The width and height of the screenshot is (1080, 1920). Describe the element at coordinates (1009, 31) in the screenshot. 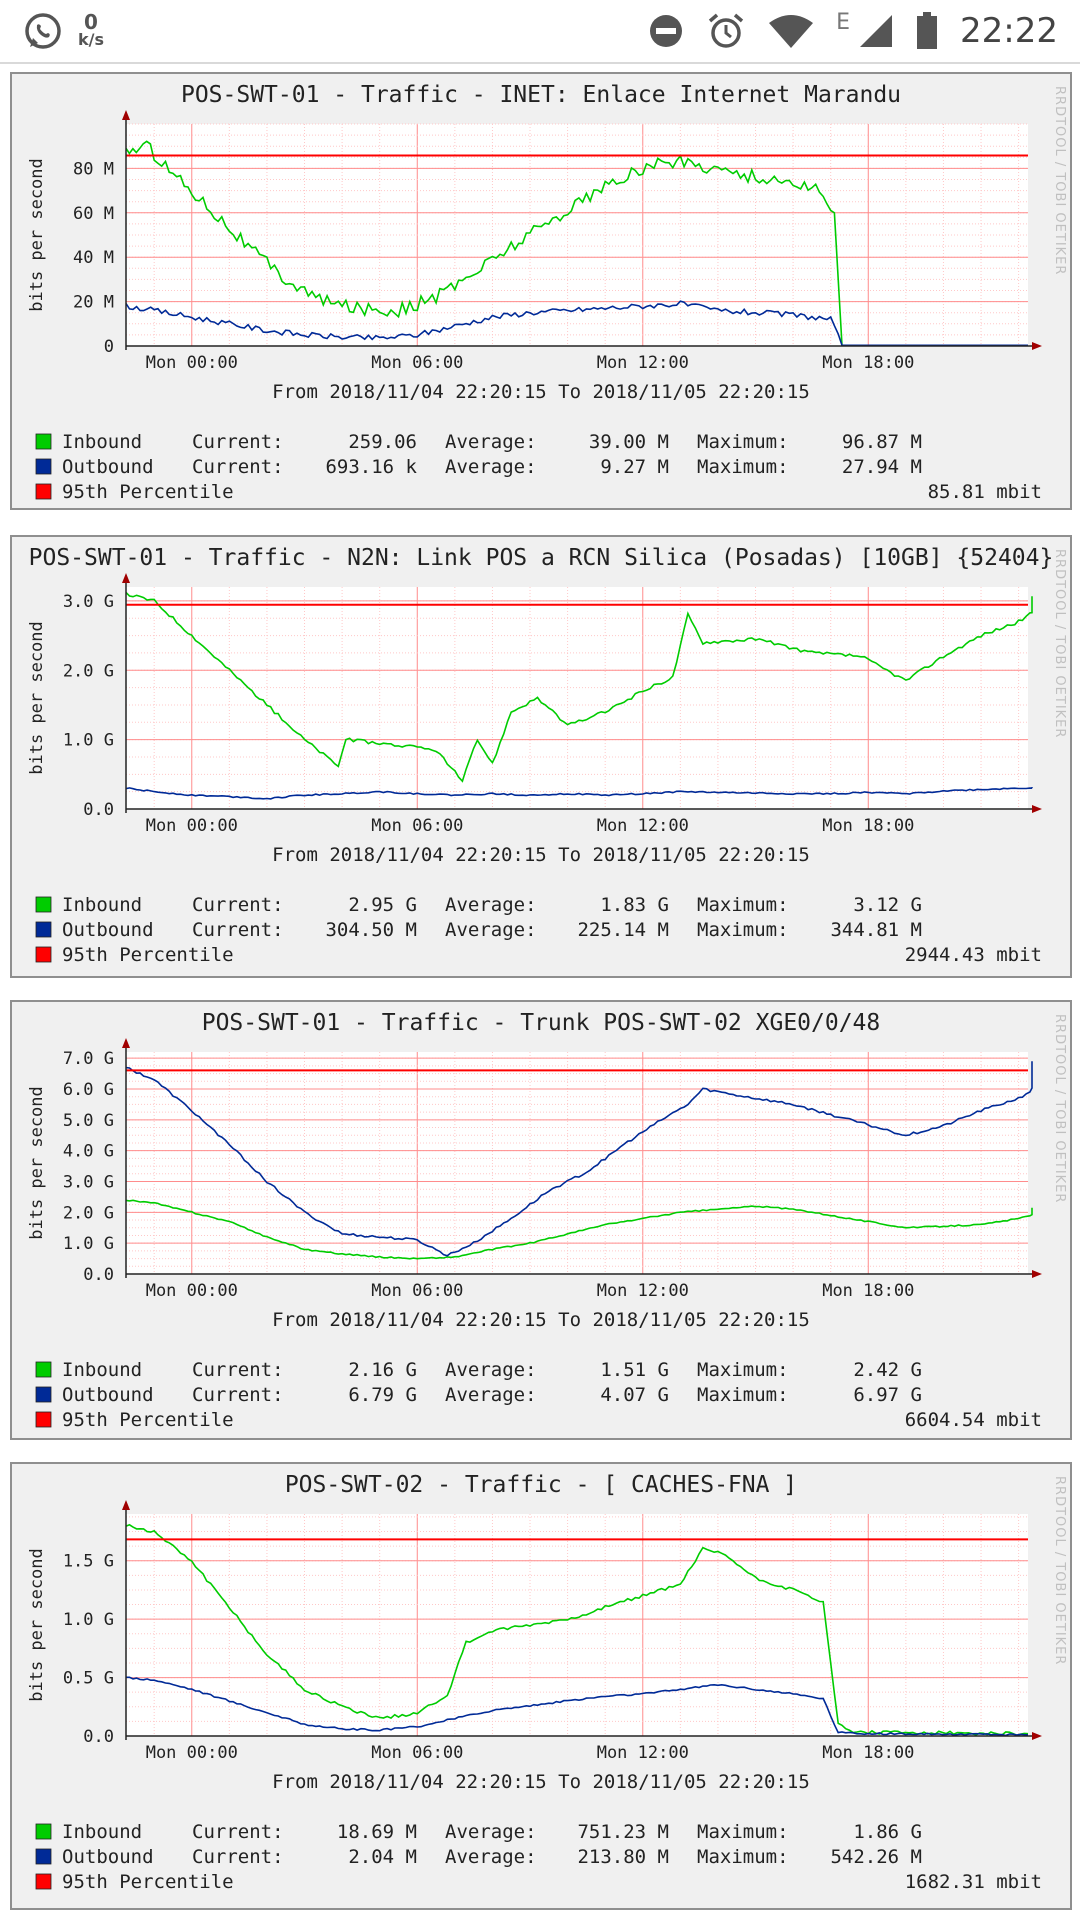

I see `clock: 22:22` at that location.